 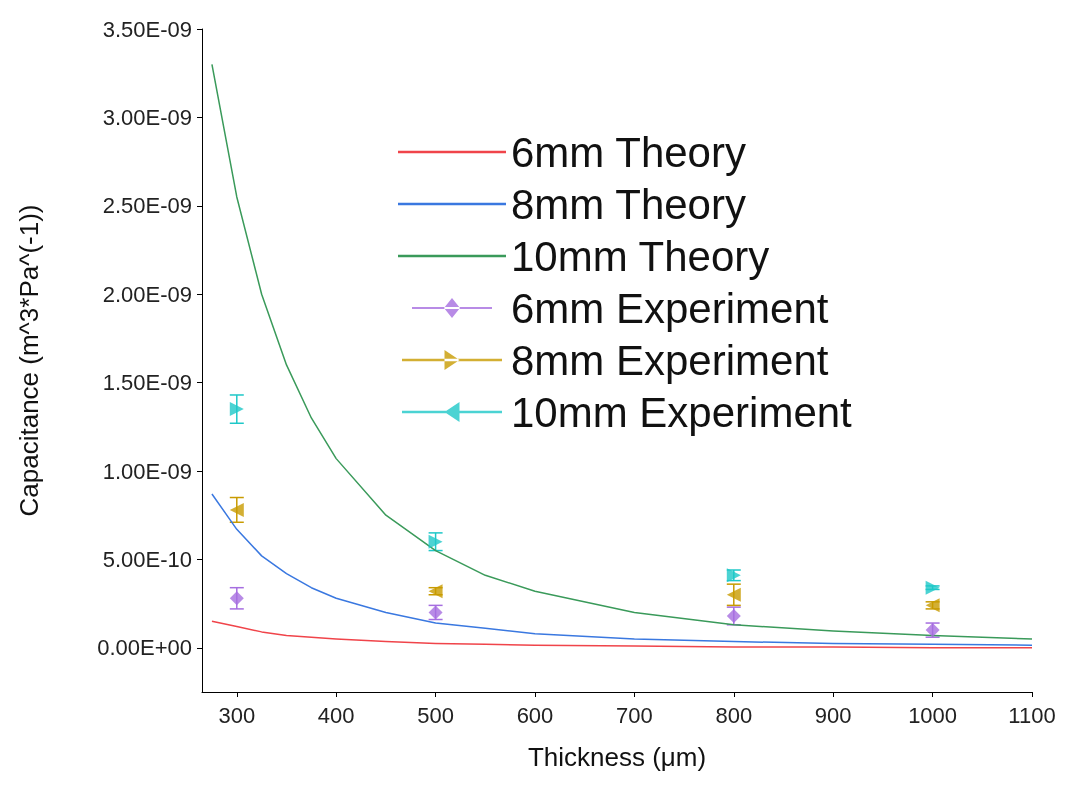 What do you see at coordinates (535, 715) in the screenshot?
I see `x-tick-label: 600` at bounding box center [535, 715].